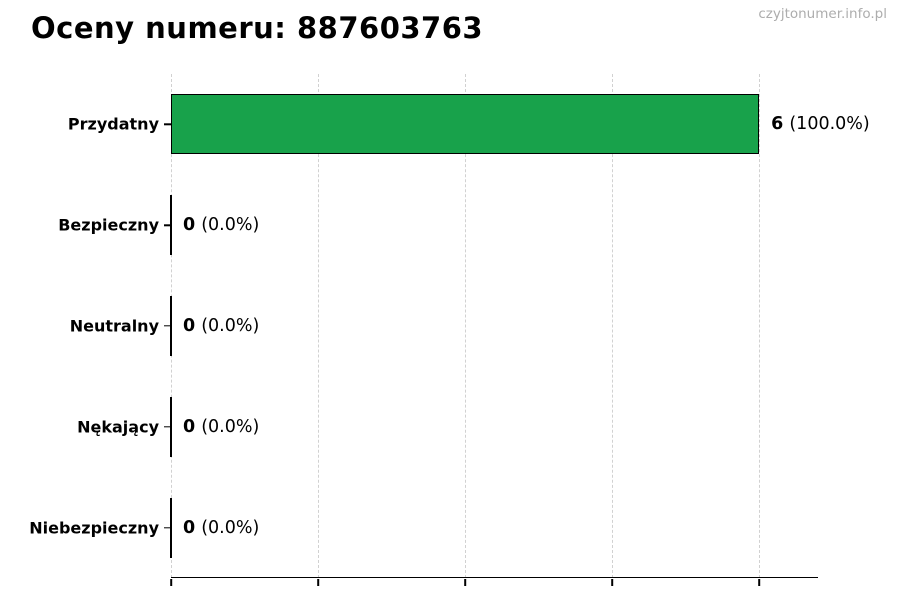 The height and width of the screenshot is (600, 900). What do you see at coordinates (108, 225) in the screenshot?
I see `category-label: Bezpieczny` at bounding box center [108, 225].